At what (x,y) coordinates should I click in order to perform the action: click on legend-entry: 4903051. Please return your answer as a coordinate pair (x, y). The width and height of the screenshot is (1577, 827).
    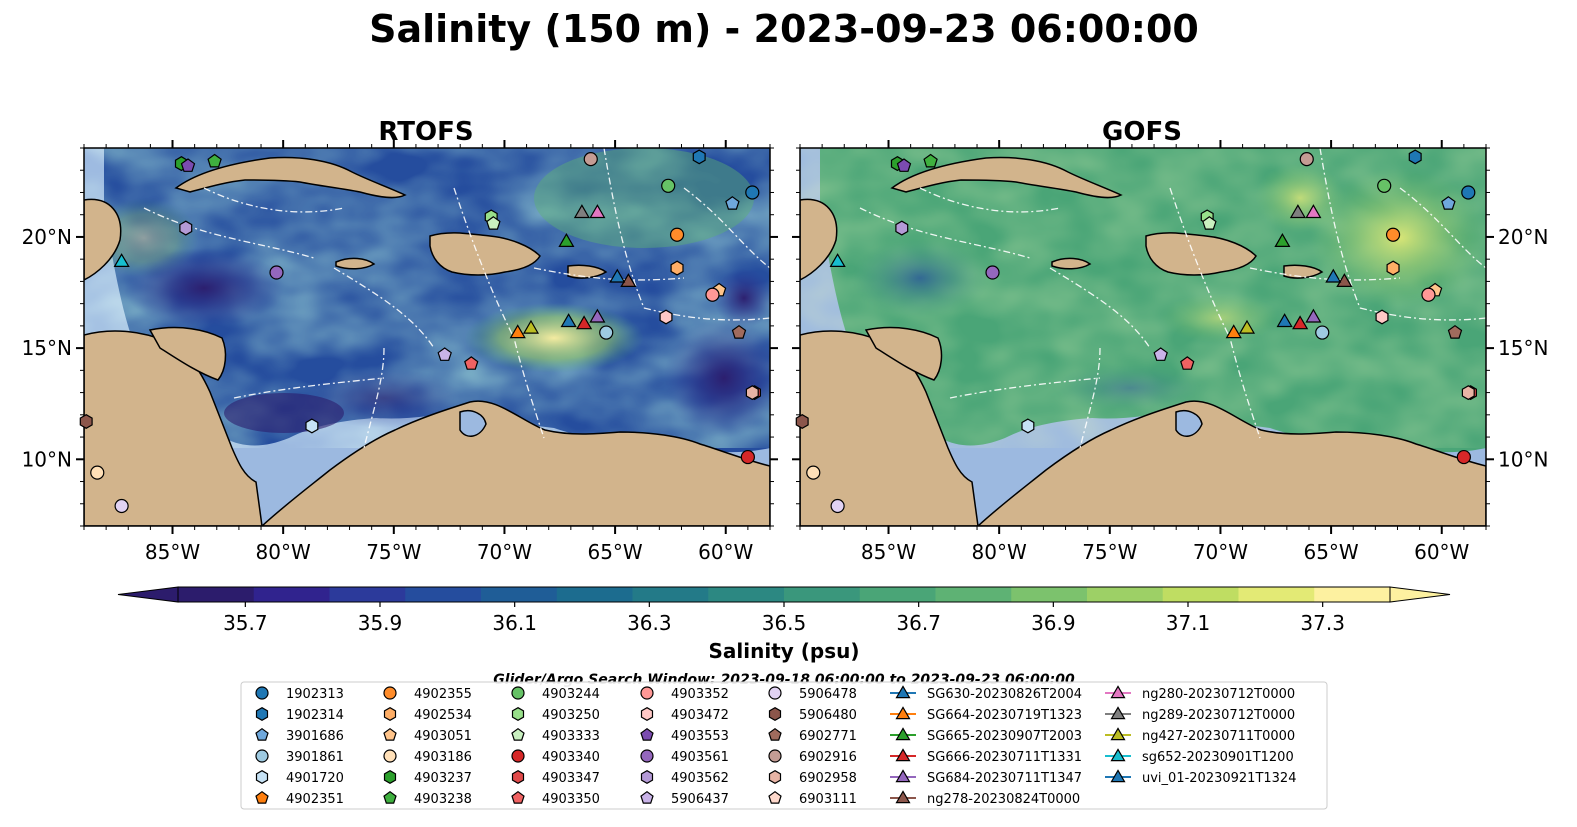
    Looking at the image, I should click on (427, 735).